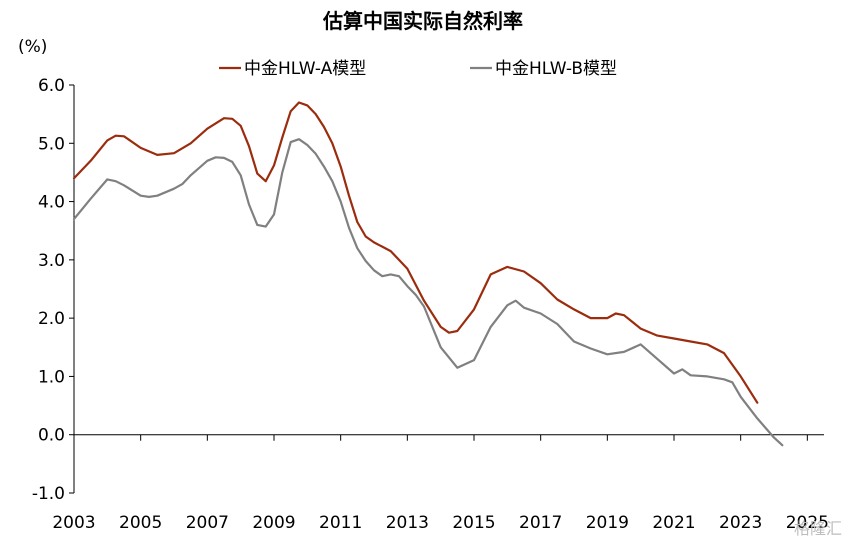 This screenshot has width=847, height=541. I want to click on x-tick-label: 2009, so click(273, 523).